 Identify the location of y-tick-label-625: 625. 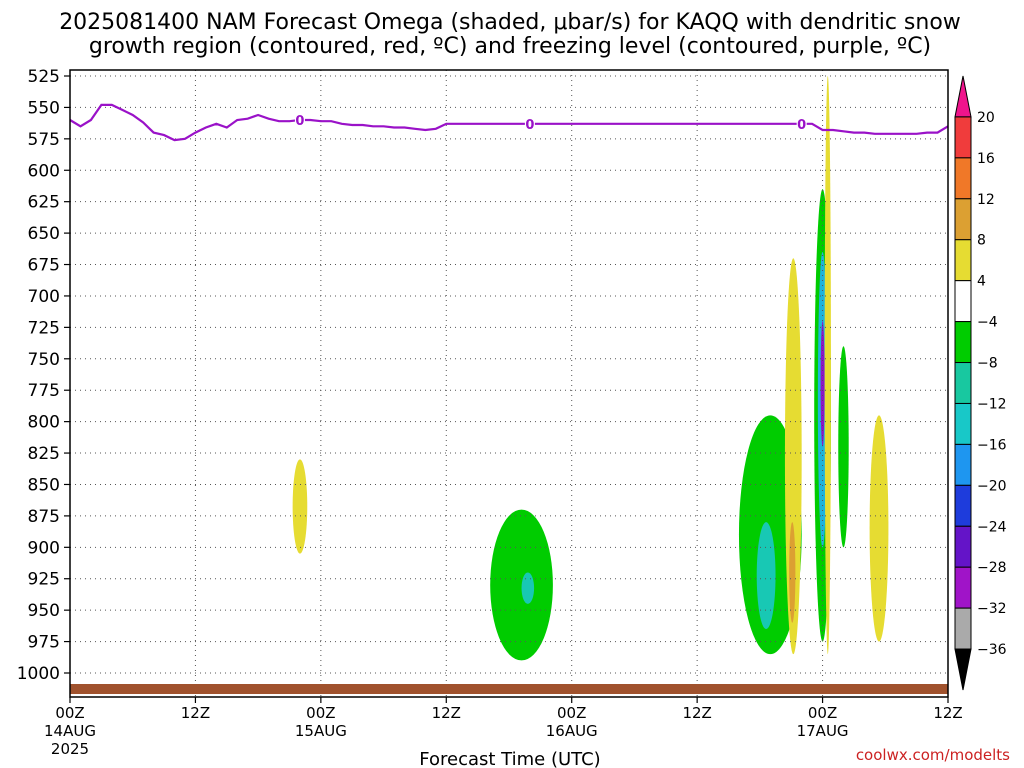
(44, 203).